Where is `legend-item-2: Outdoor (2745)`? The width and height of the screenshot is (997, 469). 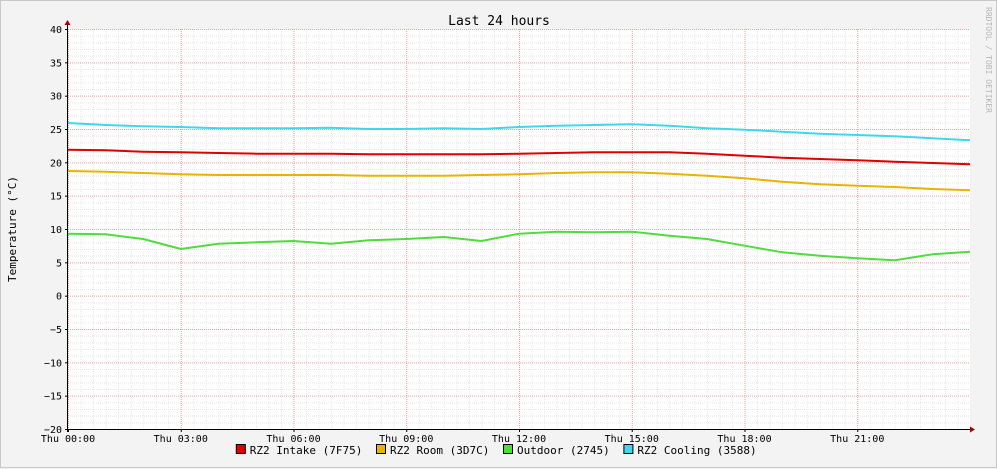
legend-item-2: Outdoor (2745) is located at coordinates (556, 450).